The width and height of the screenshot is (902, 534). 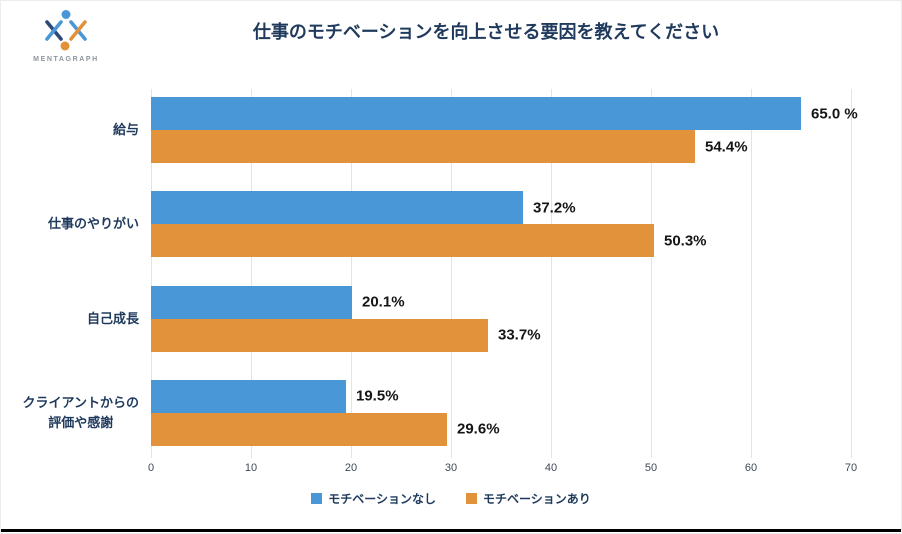 What do you see at coordinates (726, 146) in the screenshot?
I see `value-label: 54.4%` at bounding box center [726, 146].